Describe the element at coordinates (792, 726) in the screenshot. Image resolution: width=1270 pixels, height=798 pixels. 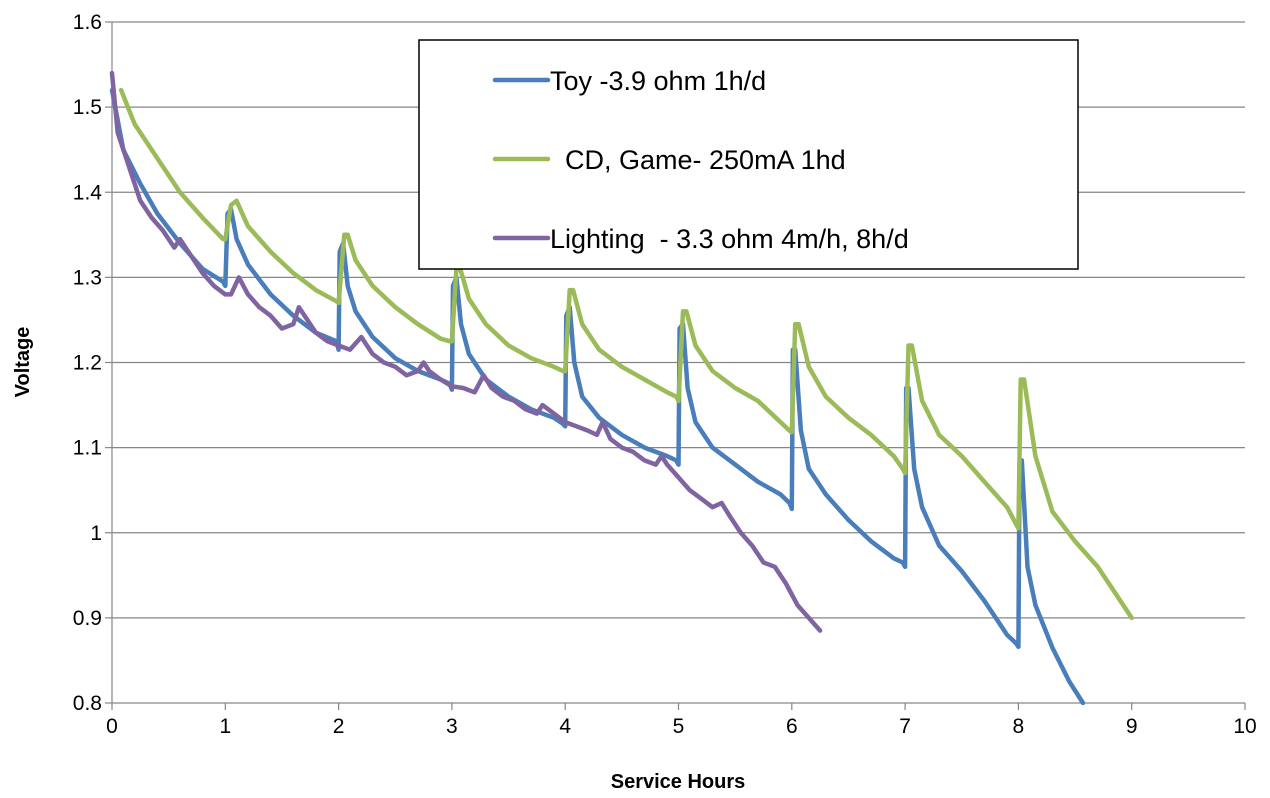
I see `x-tick-label: 6` at that location.